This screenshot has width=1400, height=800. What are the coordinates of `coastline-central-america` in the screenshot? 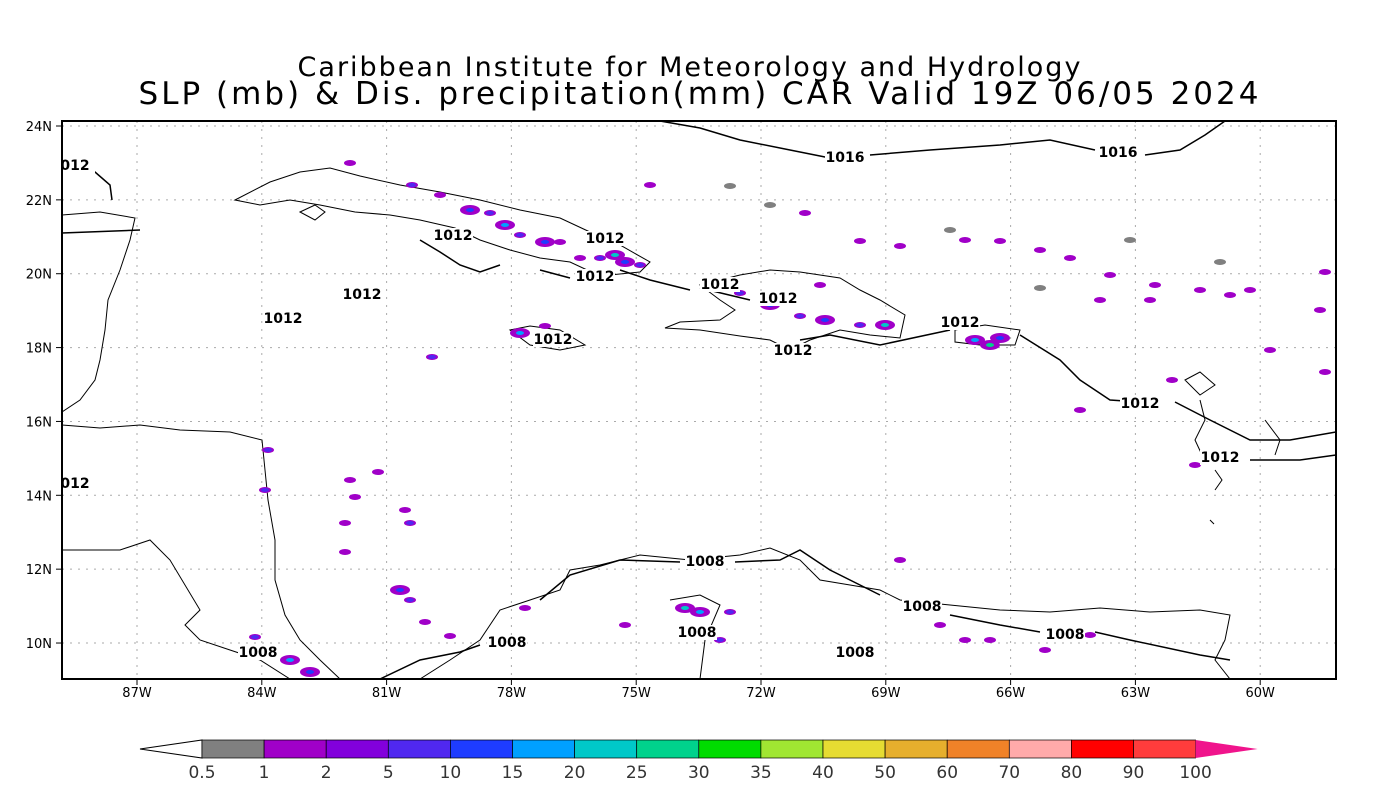 It's located at (201, 551).